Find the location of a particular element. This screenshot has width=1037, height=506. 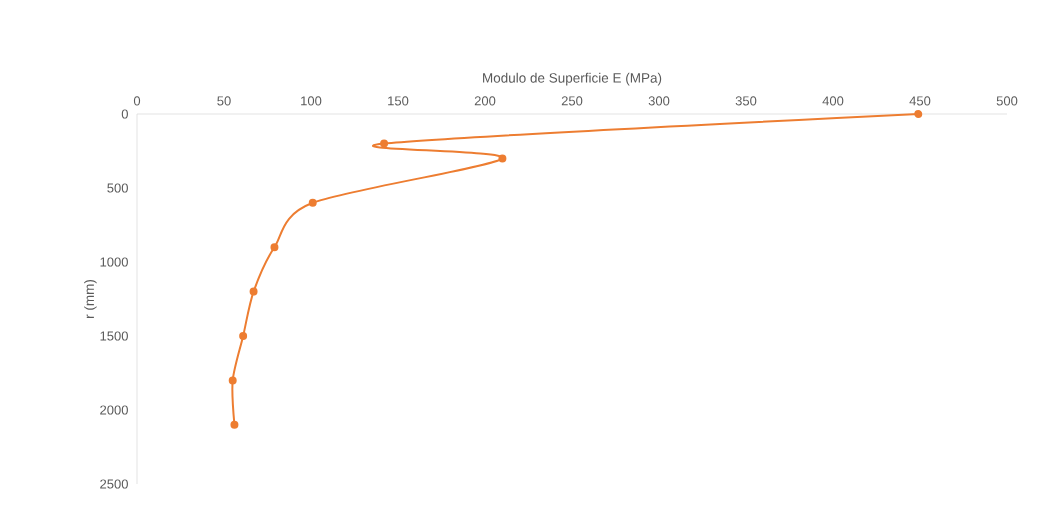

y-tick-label: 1500 is located at coordinates (114, 336).